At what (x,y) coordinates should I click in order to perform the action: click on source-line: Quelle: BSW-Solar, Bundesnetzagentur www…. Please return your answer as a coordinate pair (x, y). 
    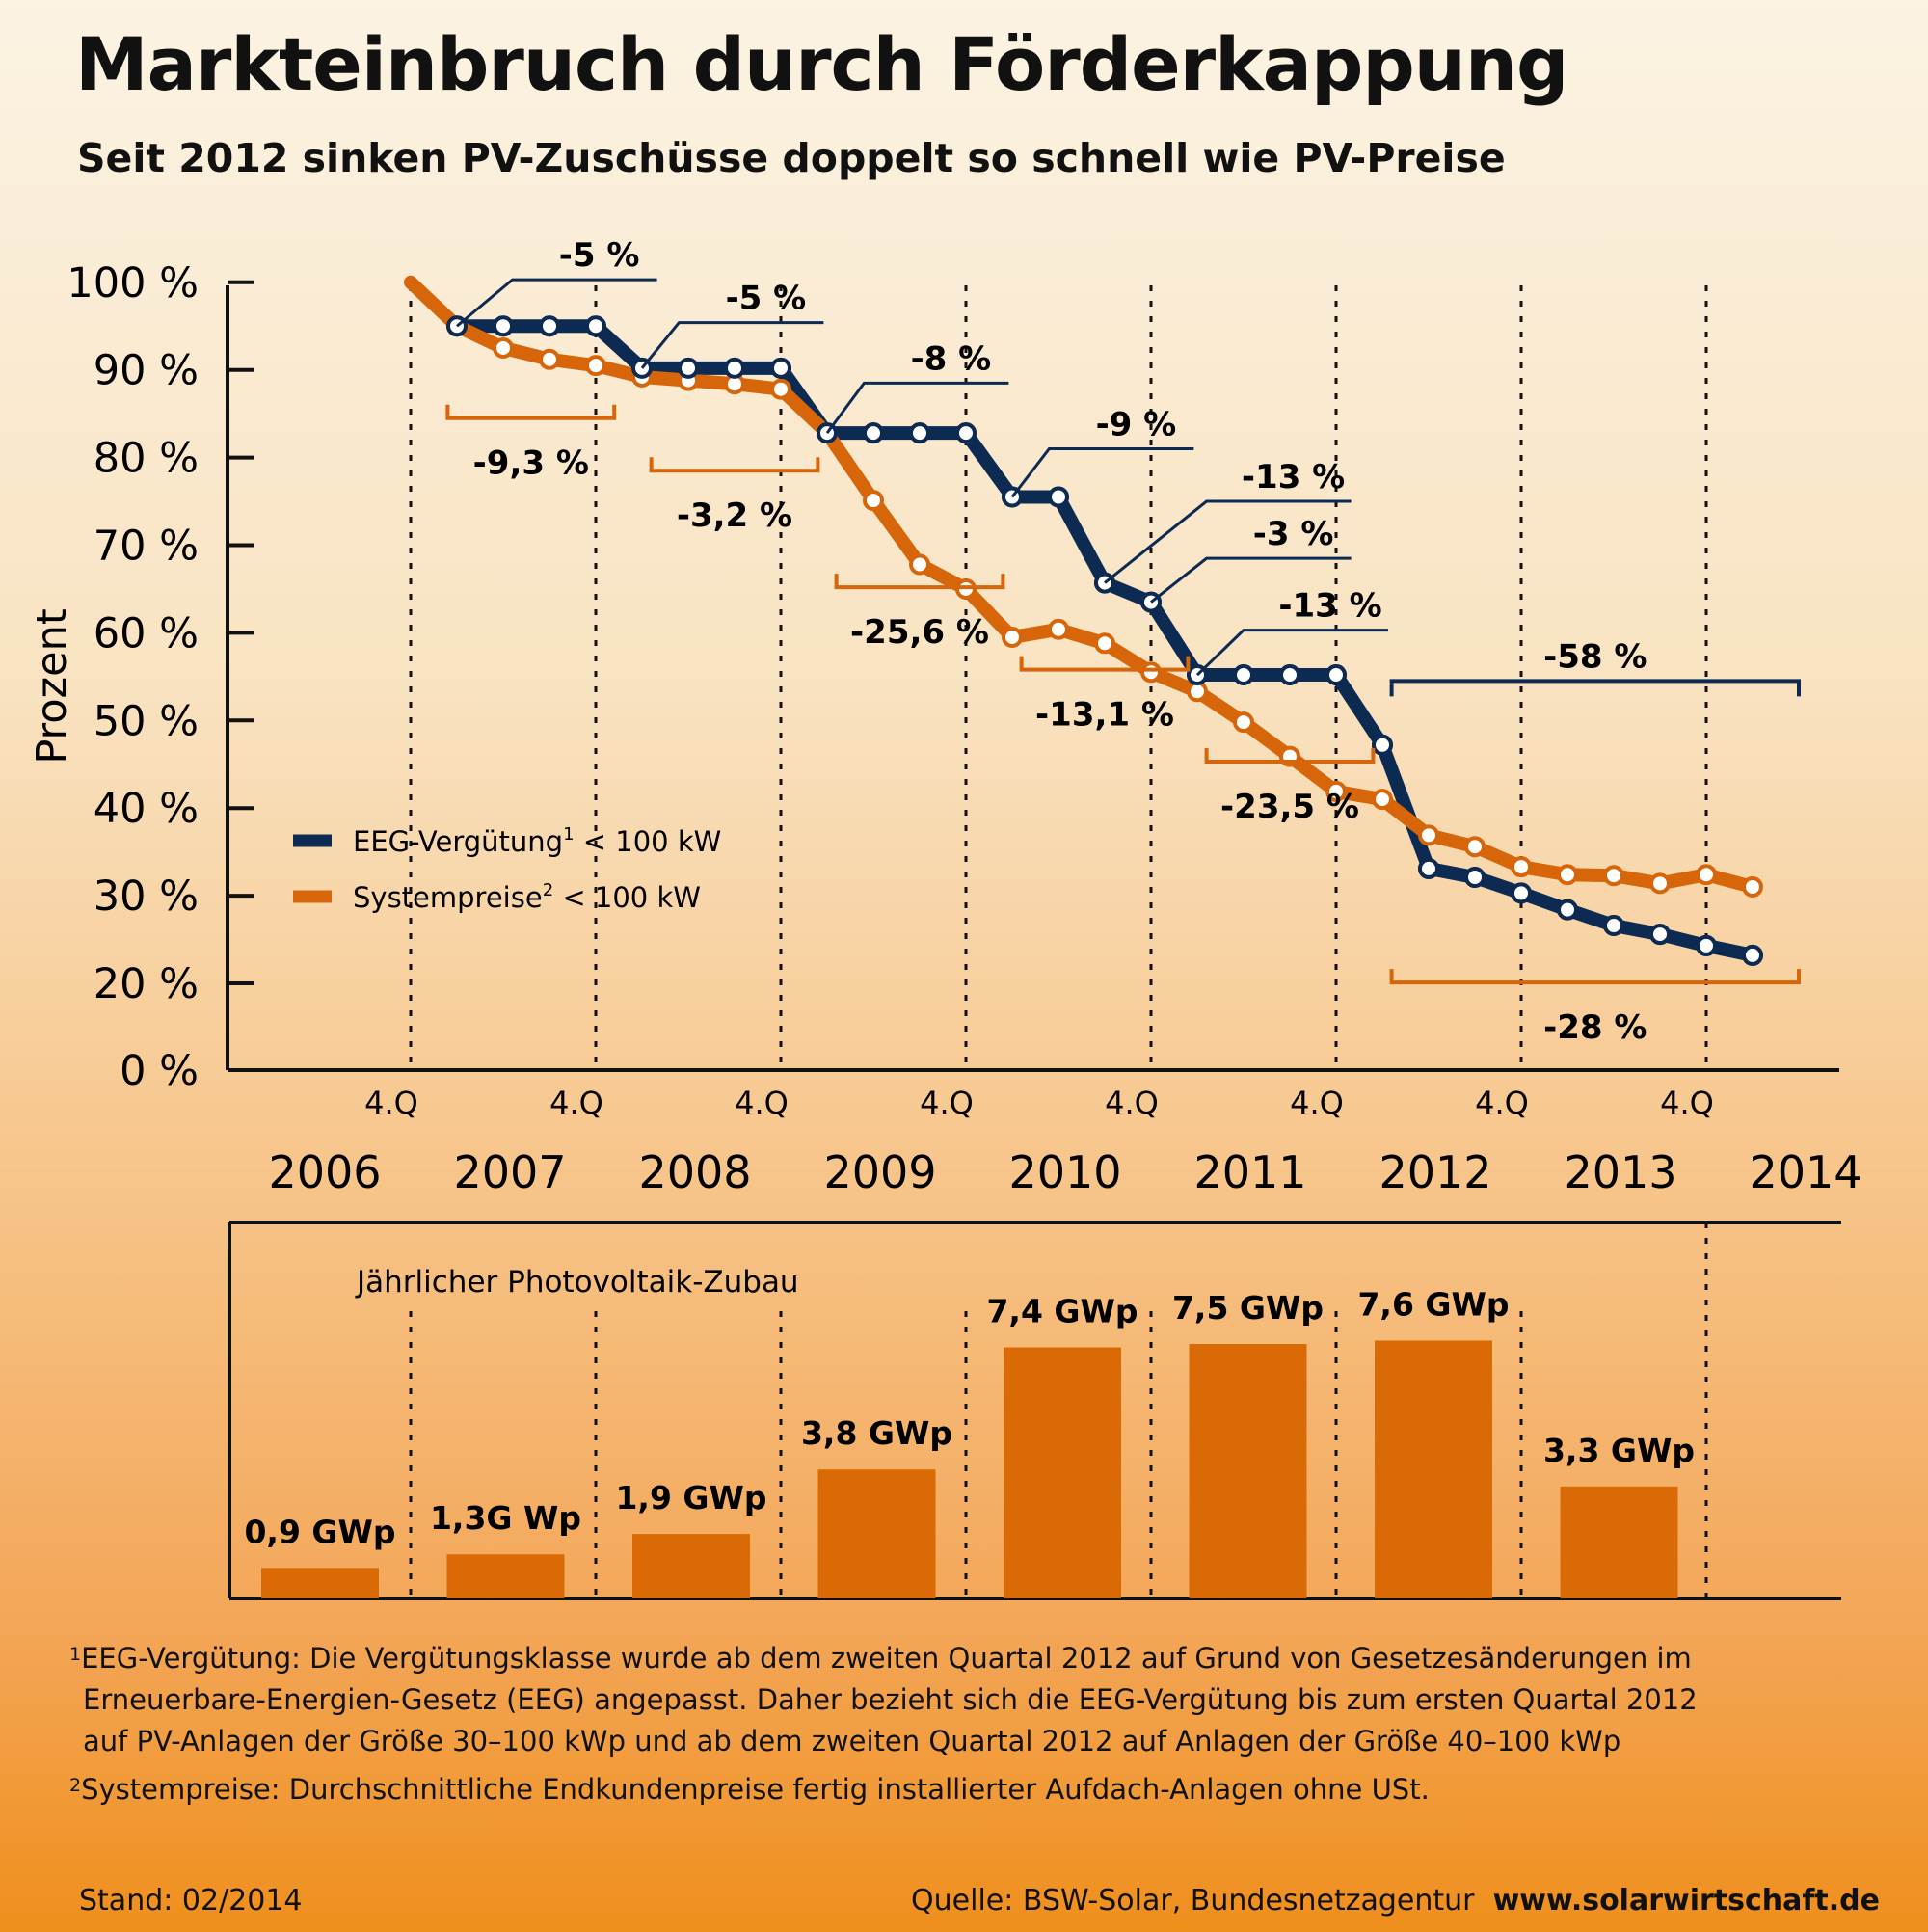
    Looking at the image, I should click on (1395, 1901).